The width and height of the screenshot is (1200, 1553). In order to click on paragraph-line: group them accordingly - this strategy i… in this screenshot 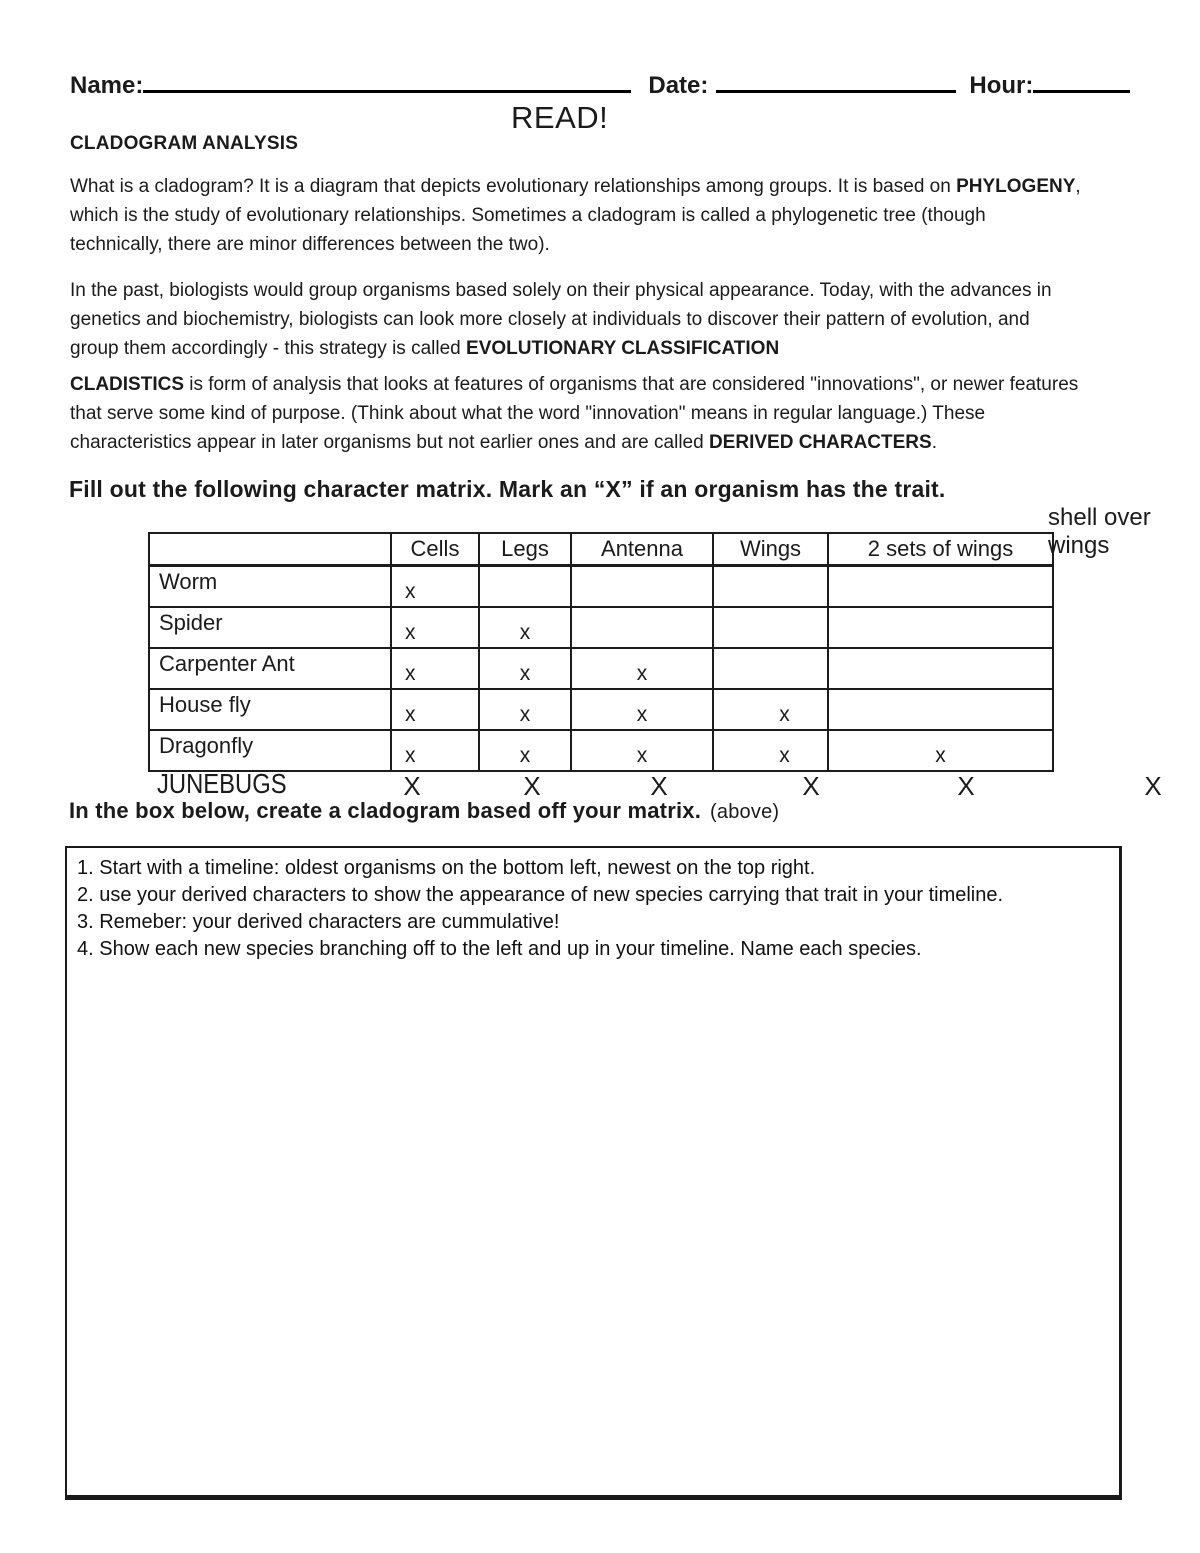, I will do `click(425, 348)`.